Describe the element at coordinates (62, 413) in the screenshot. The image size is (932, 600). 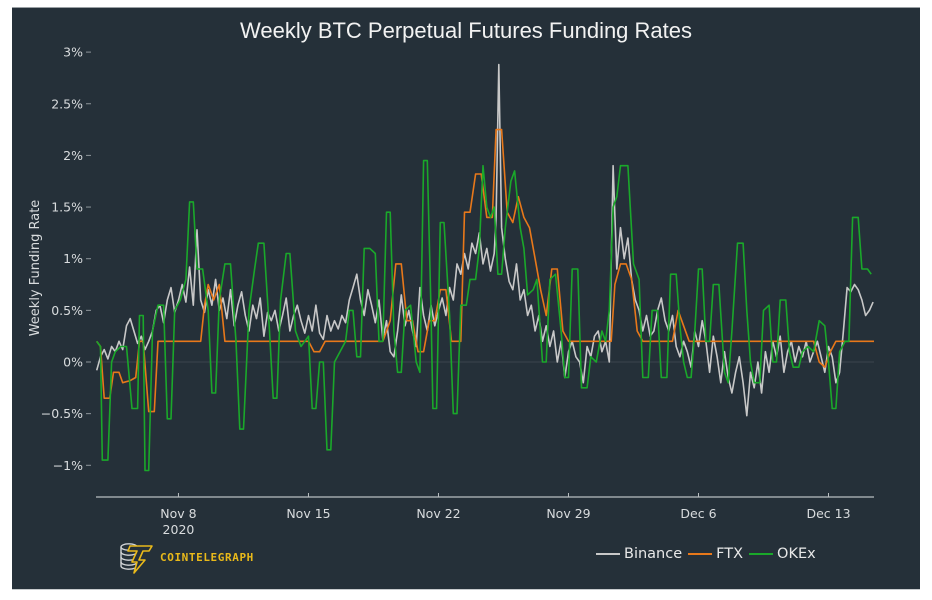
I see `y-tick-label: −0.5%` at that location.